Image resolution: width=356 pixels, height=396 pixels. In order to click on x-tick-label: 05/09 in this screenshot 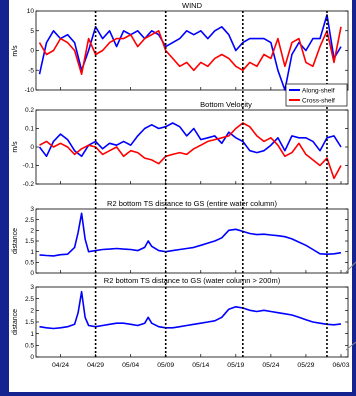, I will do `click(165, 365)`.